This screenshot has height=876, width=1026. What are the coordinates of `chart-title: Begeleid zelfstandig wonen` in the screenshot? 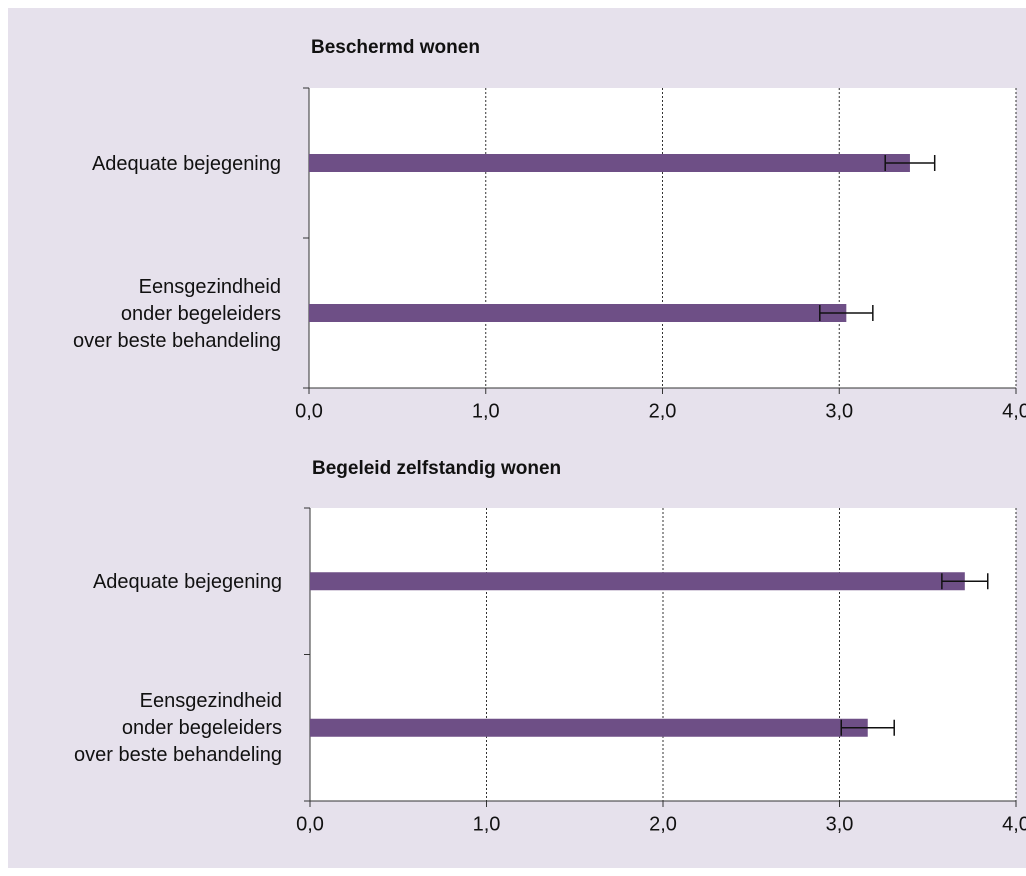 It's located at (436, 468).